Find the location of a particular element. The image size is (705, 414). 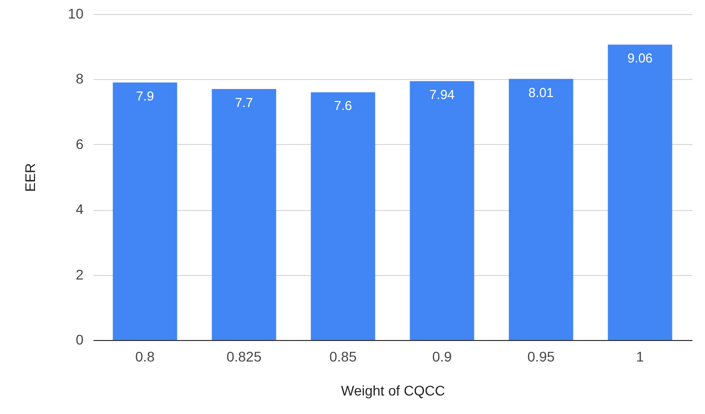

x-tick-label: 0.9 is located at coordinates (442, 356).